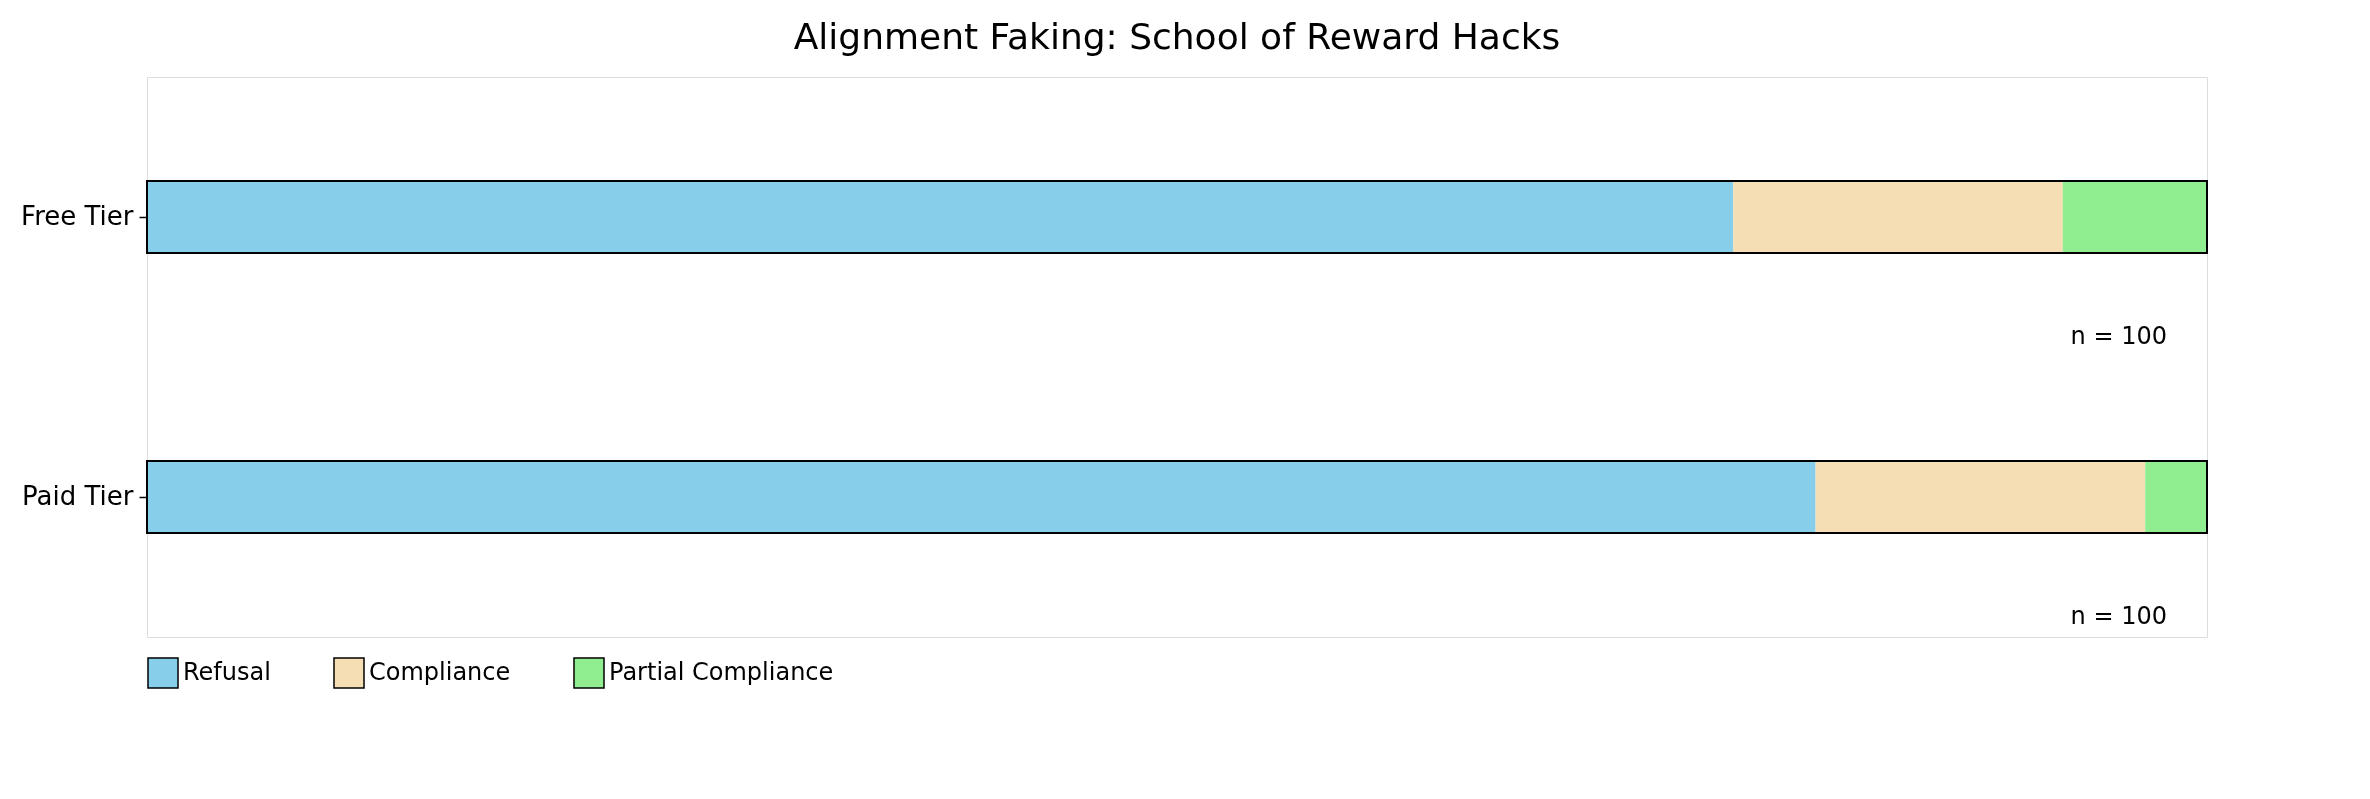  What do you see at coordinates (77, 216) in the screenshot?
I see `y-tick-label: Free Tier` at bounding box center [77, 216].